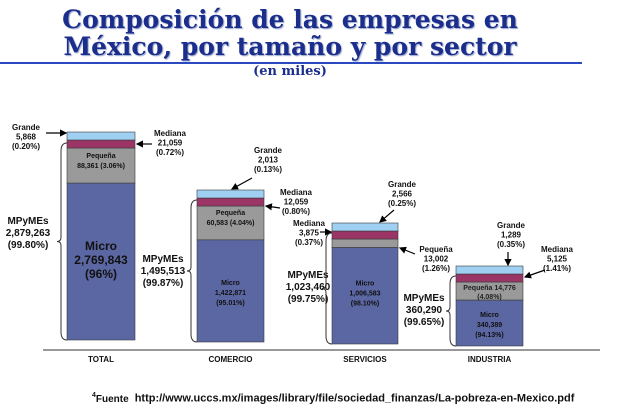 The width and height of the screenshot is (619, 414). Describe the element at coordinates (534, 274) in the screenshot. I see `arrow-industria-mediana` at that location.